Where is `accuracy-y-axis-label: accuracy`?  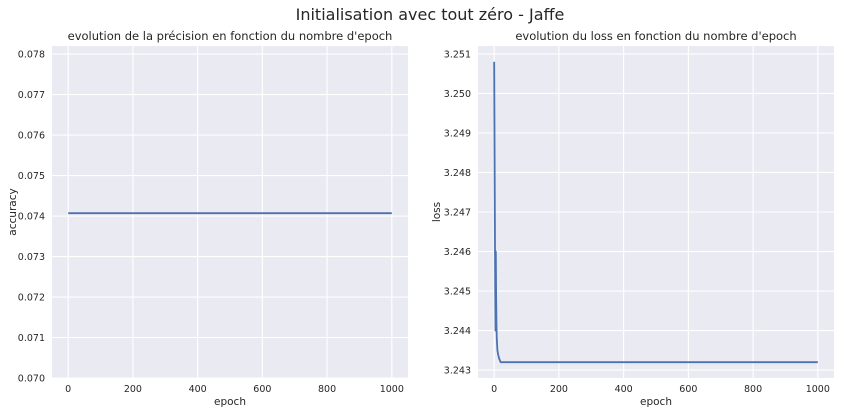 accuracy-y-axis-label: accuracy is located at coordinates (13, 211).